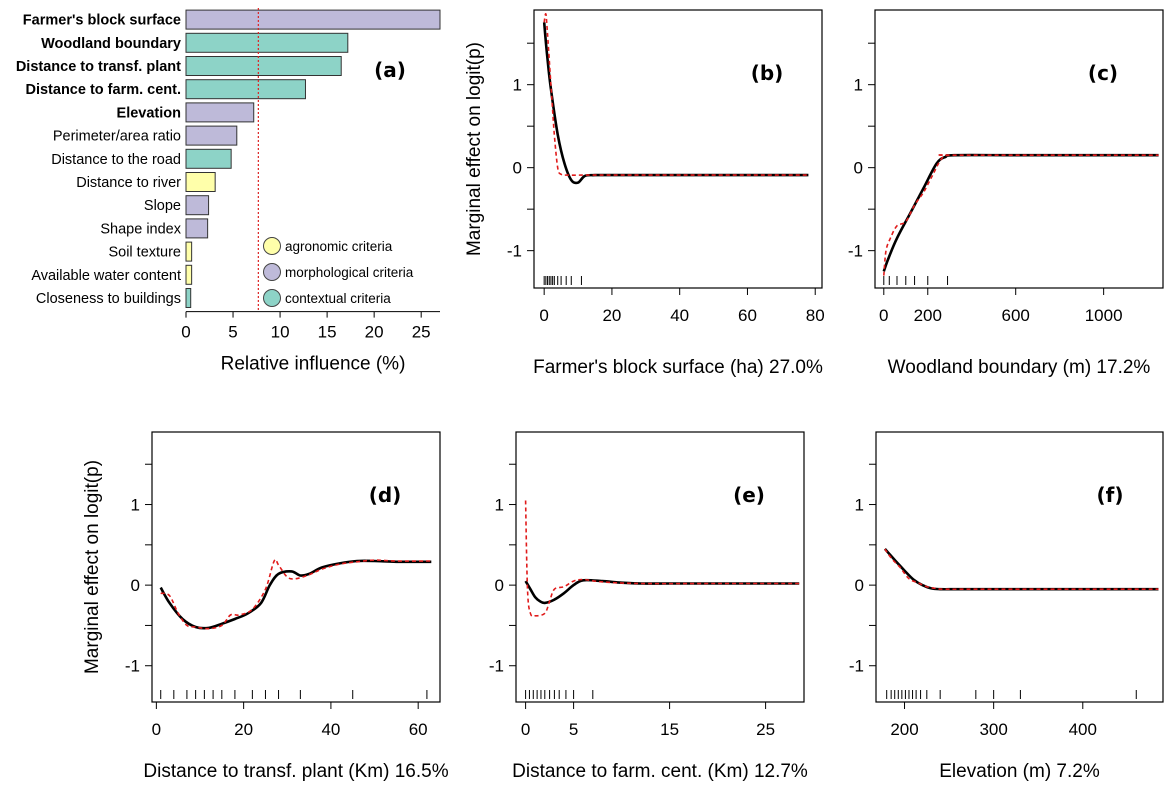  Describe the element at coordinates (116, 160) in the screenshot. I see `category-label: Distance to the road` at that location.